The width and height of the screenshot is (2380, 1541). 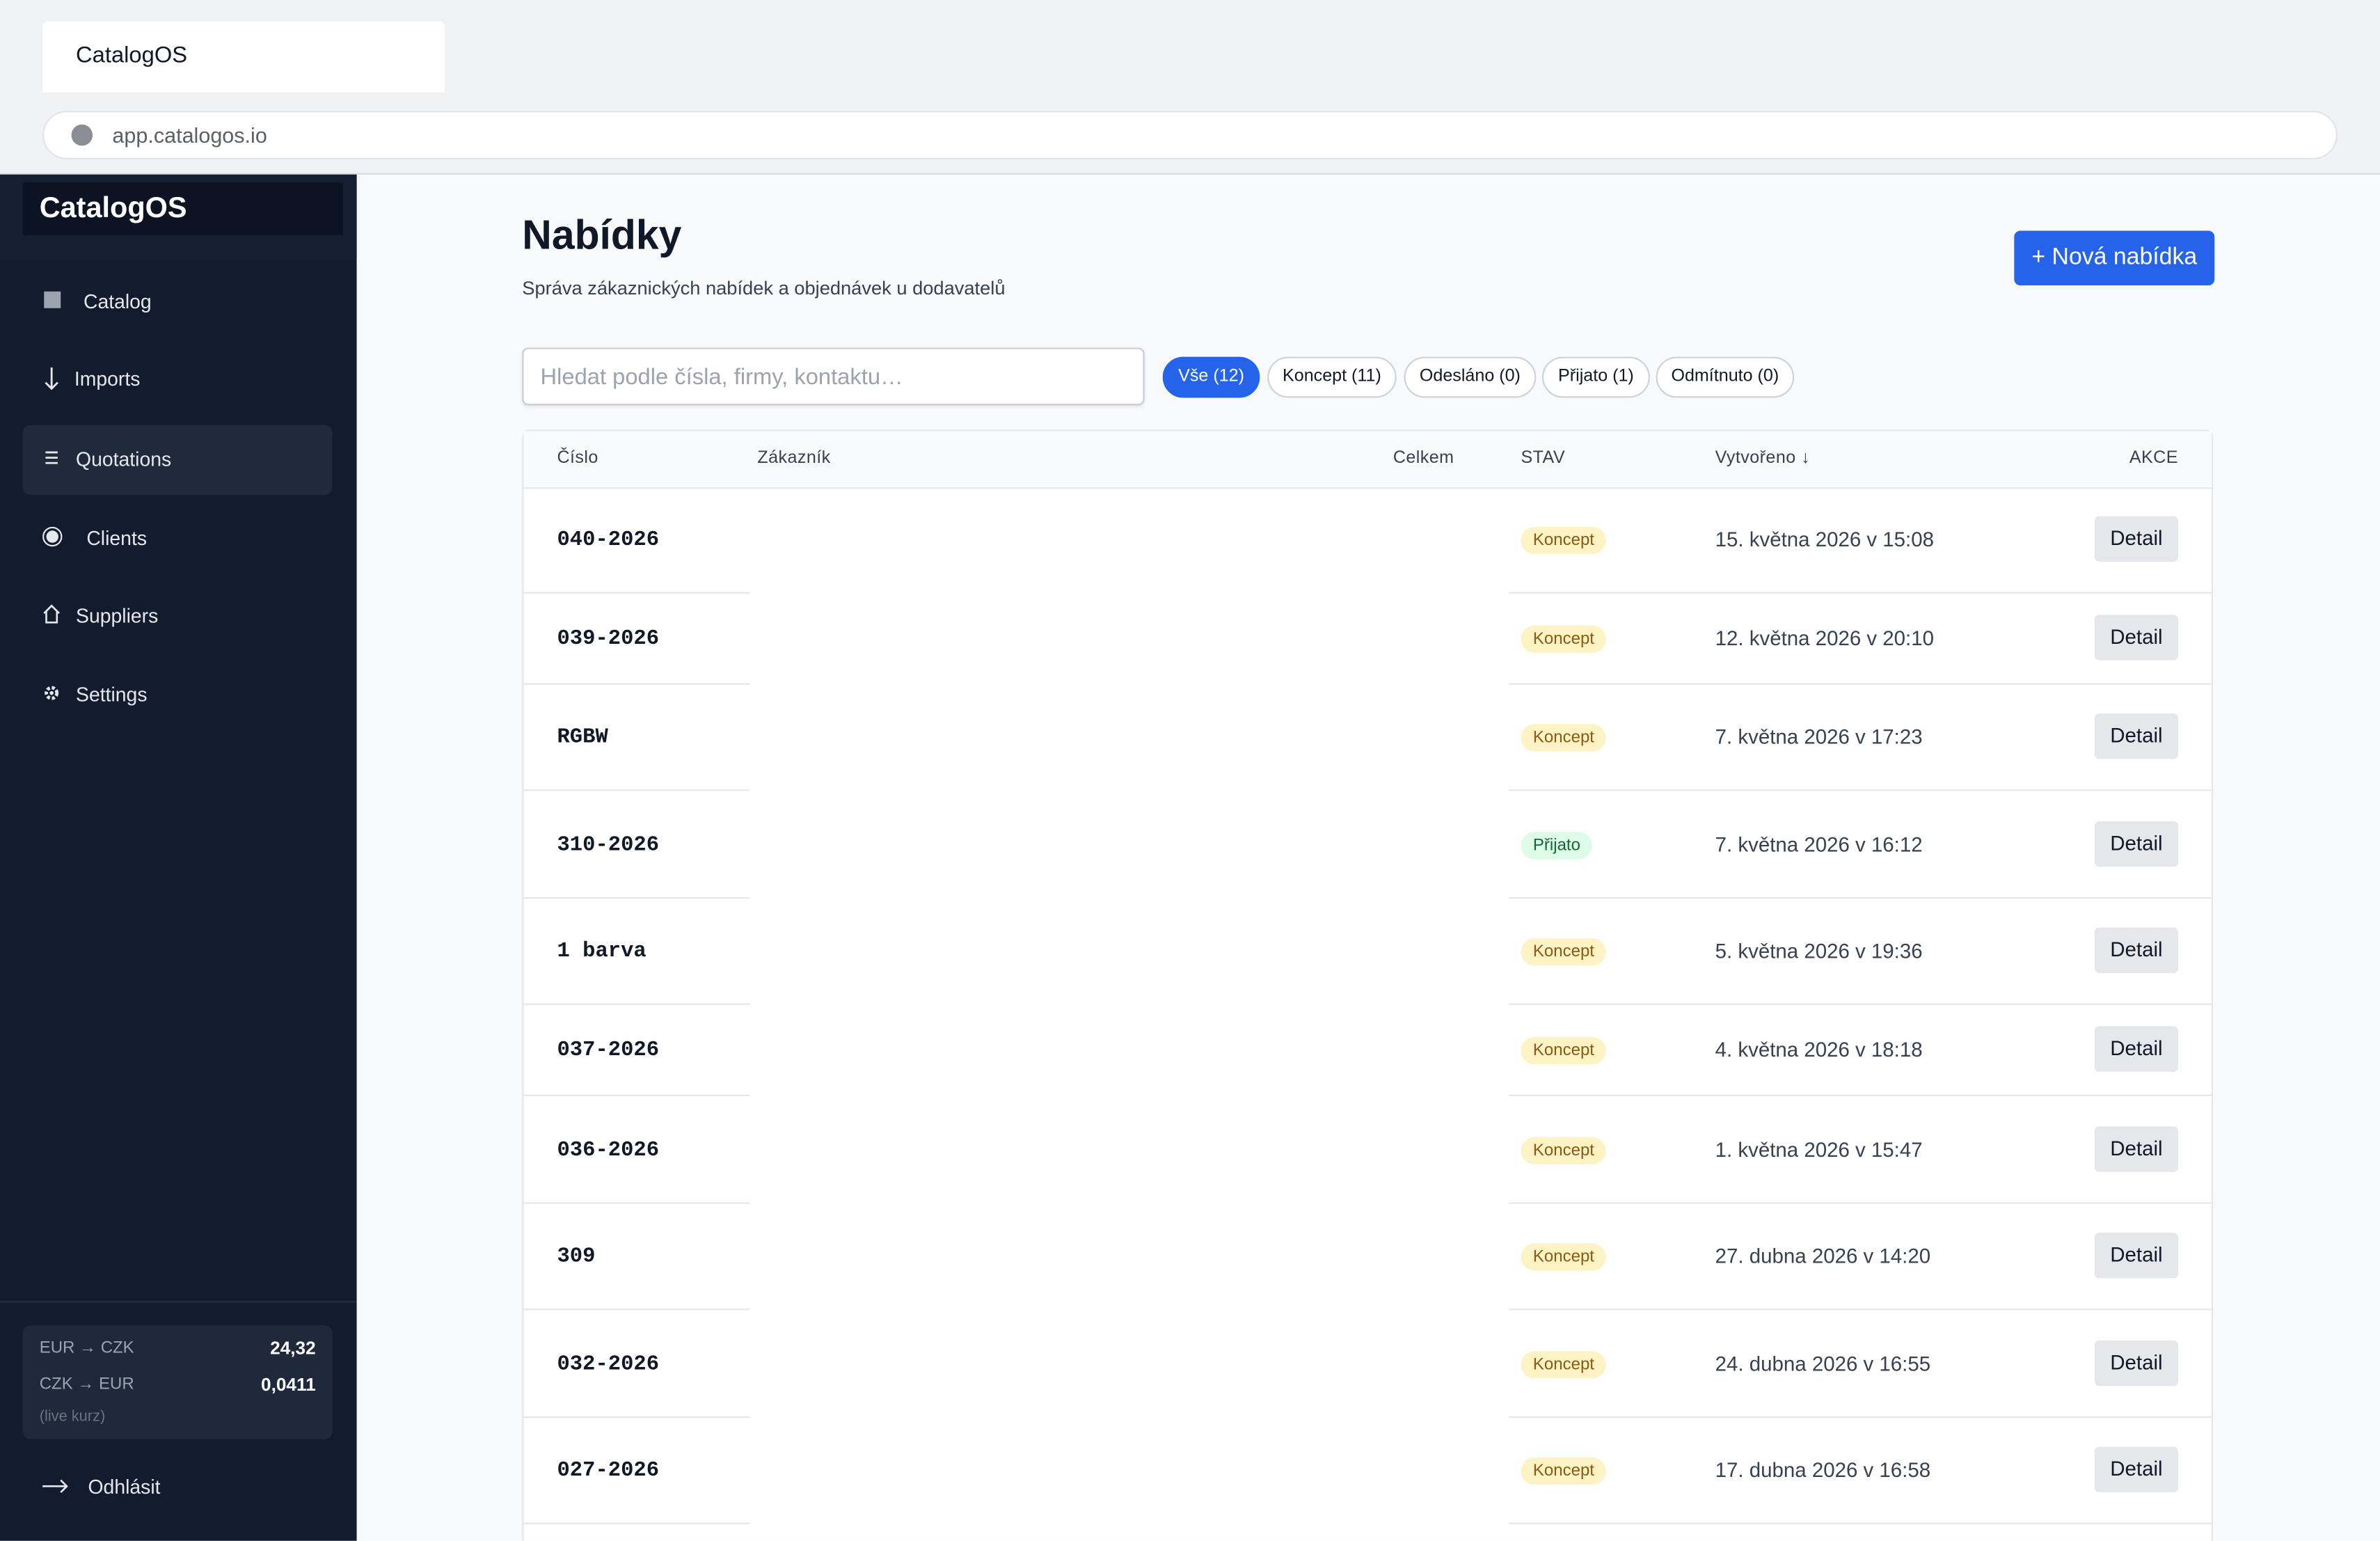 What do you see at coordinates (608, 1364) in the screenshot?
I see `quotation-number: 032-2026` at bounding box center [608, 1364].